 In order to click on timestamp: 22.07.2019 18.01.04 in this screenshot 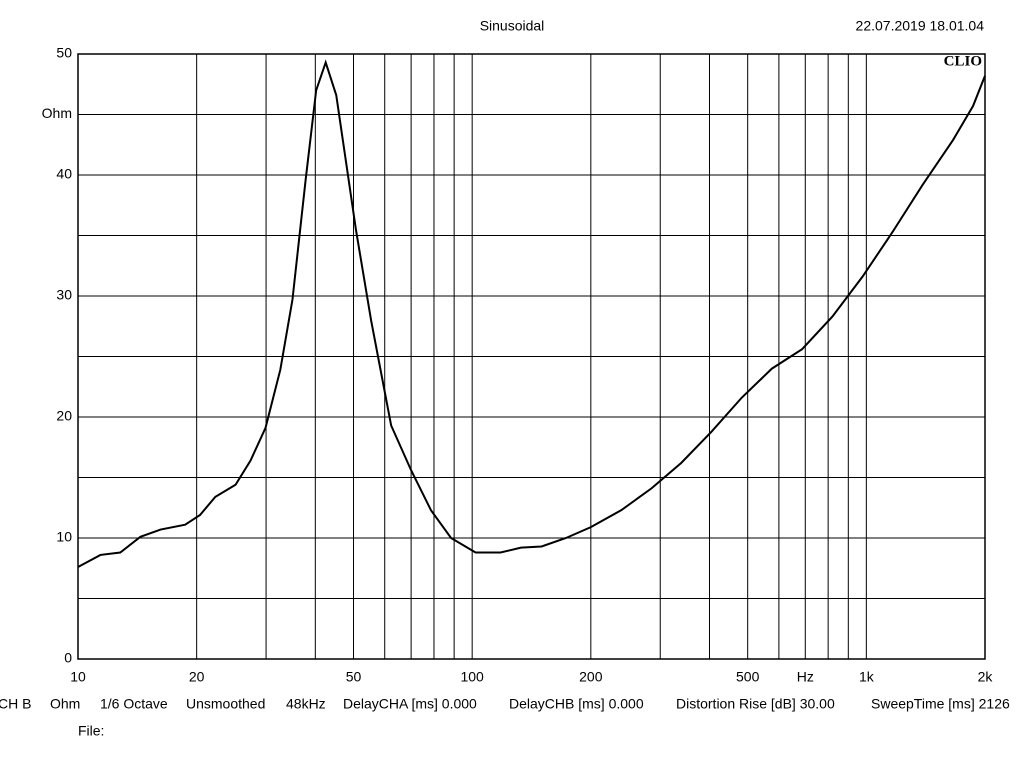, I will do `click(920, 26)`.